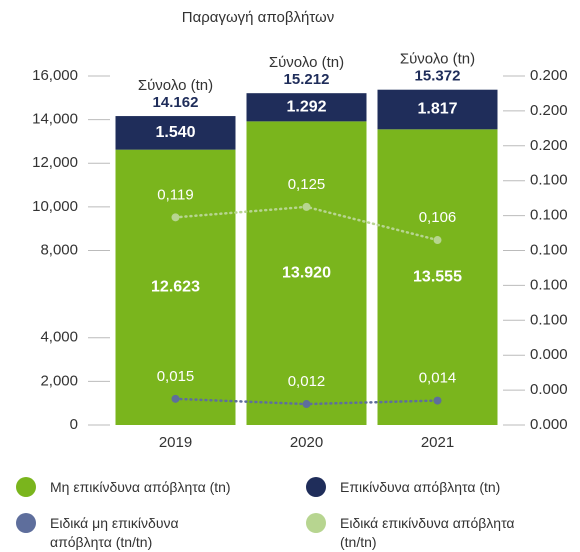 The image size is (580, 552). Describe the element at coordinates (114, 532) in the screenshot. I see `legend-label: Ειδικά μη επικίνδυνα απόβλητα (tn/tn)` at that location.